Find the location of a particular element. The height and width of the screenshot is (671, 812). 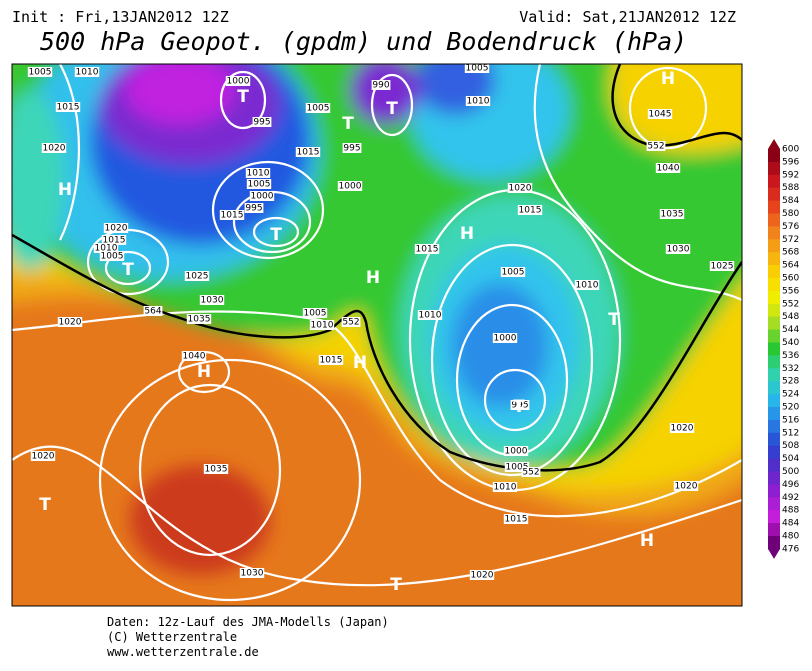

init-time: Init : Fri,13JAN2012 12Z is located at coordinates (120, 17).